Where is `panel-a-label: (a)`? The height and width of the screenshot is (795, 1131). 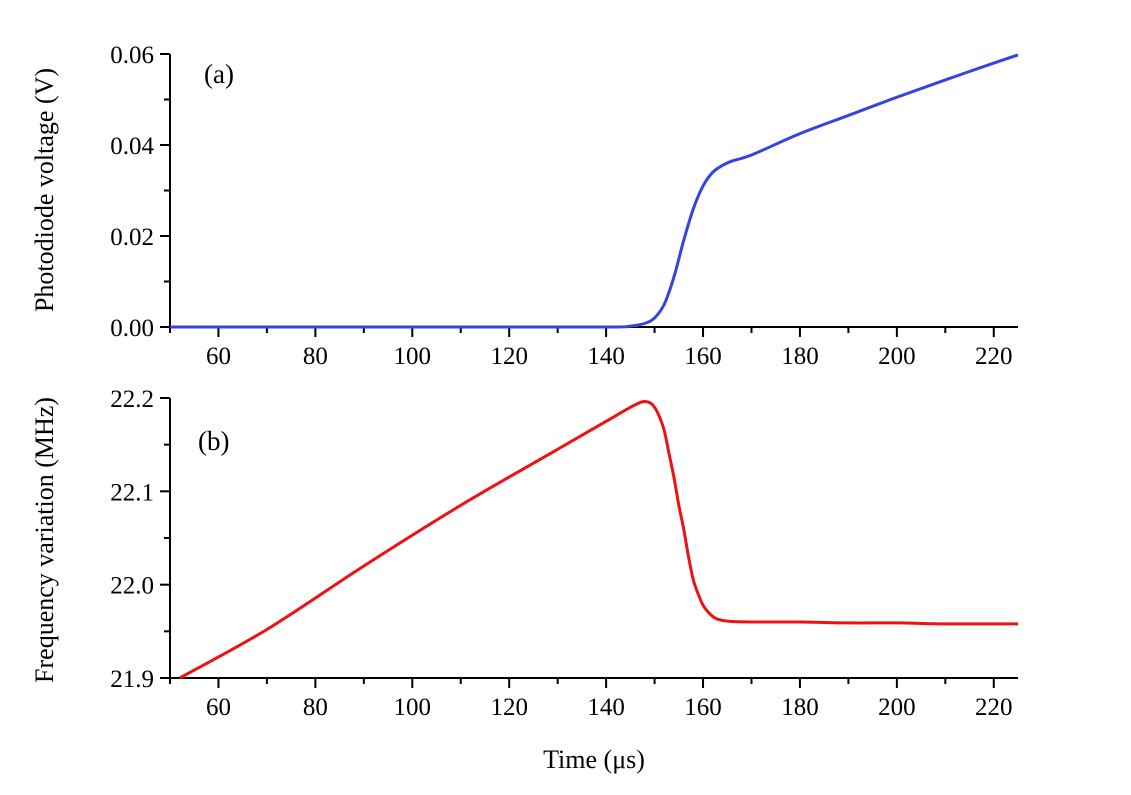
panel-a-label: (a) is located at coordinates (219, 74).